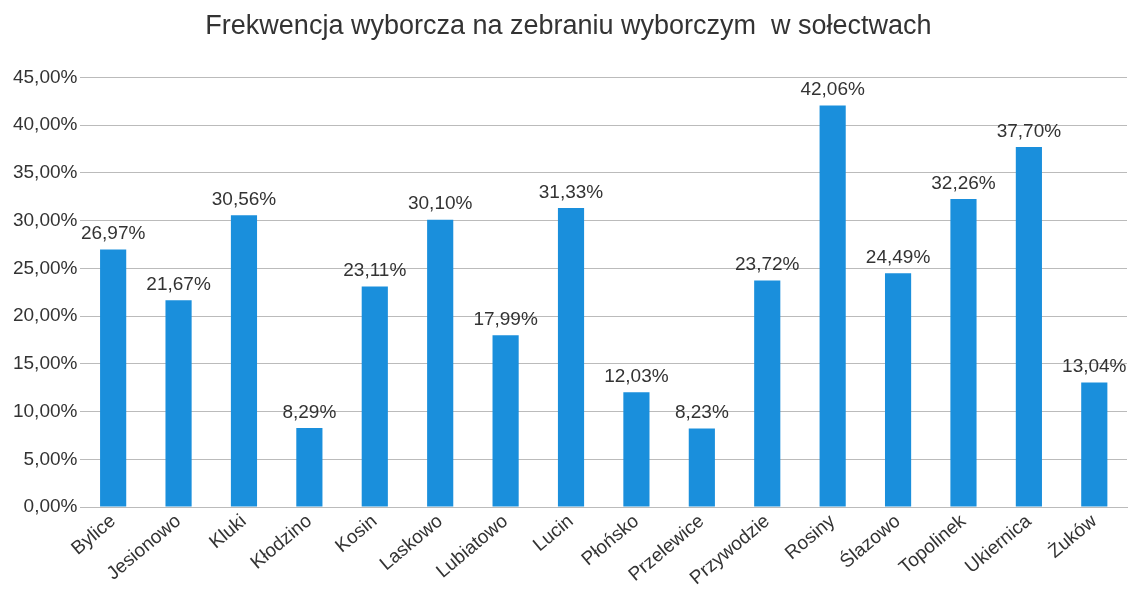 Image resolution: width=1147 pixels, height=598 pixels. What do you see at coordinates (244, 199) in the screenshot?
I see `data-label: 30,56%` at bounding box center [244, 199].